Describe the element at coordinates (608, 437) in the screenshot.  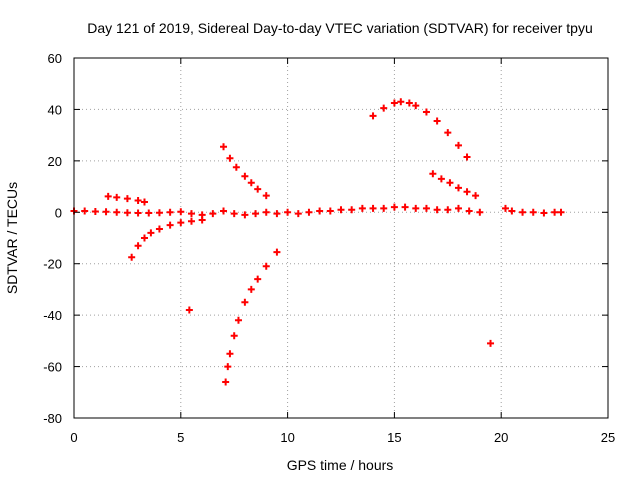
I see `x-tick-label: 25` at that location.